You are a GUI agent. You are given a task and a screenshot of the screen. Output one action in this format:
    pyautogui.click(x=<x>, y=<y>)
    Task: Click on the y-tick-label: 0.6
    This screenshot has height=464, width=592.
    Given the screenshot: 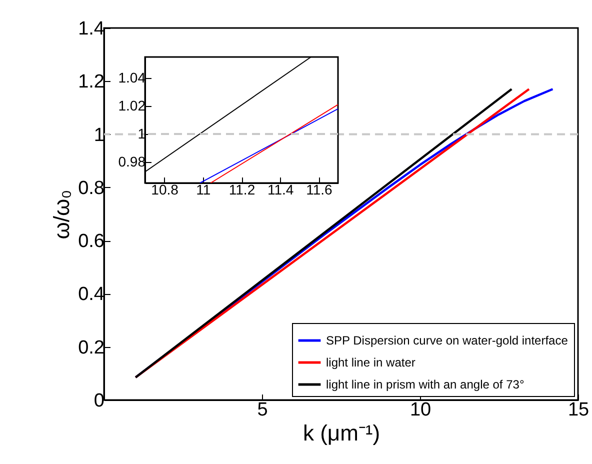 What is the action you would take?
    pyautogui.click(x=91, y=241)
    